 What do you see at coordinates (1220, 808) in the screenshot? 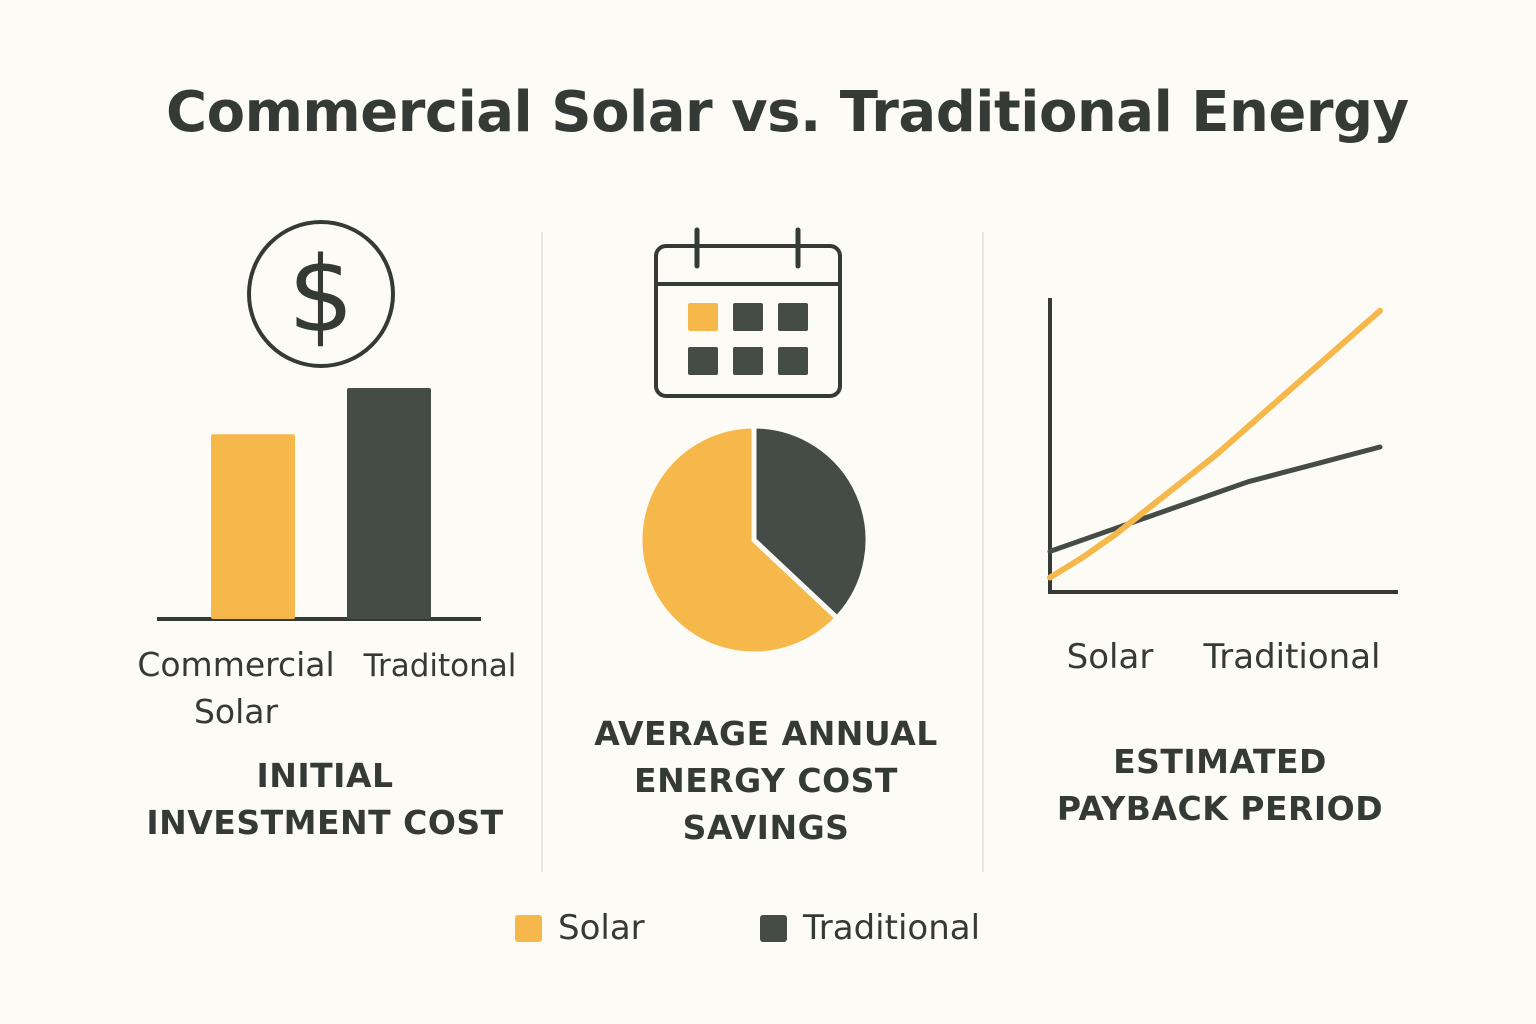
I see `panel-title-line: PAYBACK PERIOD` at bounding box center [1220, 808].